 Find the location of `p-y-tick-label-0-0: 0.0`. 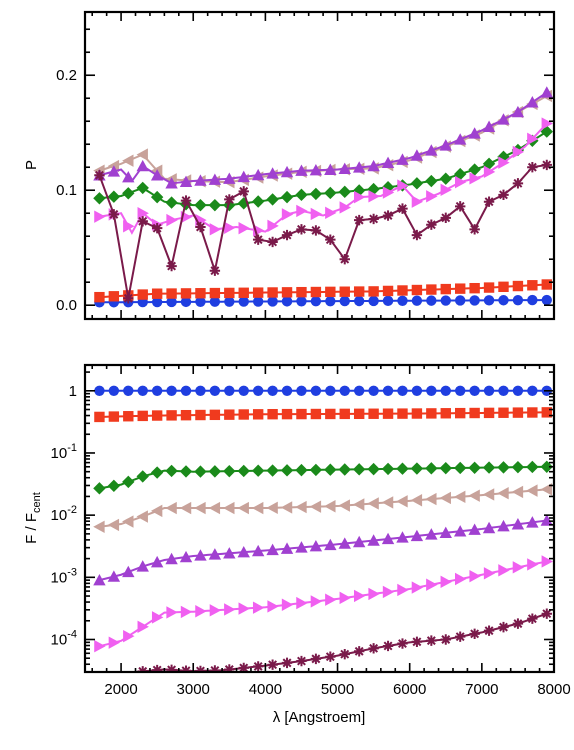

p-y-tick-label-0-0: 0.0 is located at coordinates (66, 305).